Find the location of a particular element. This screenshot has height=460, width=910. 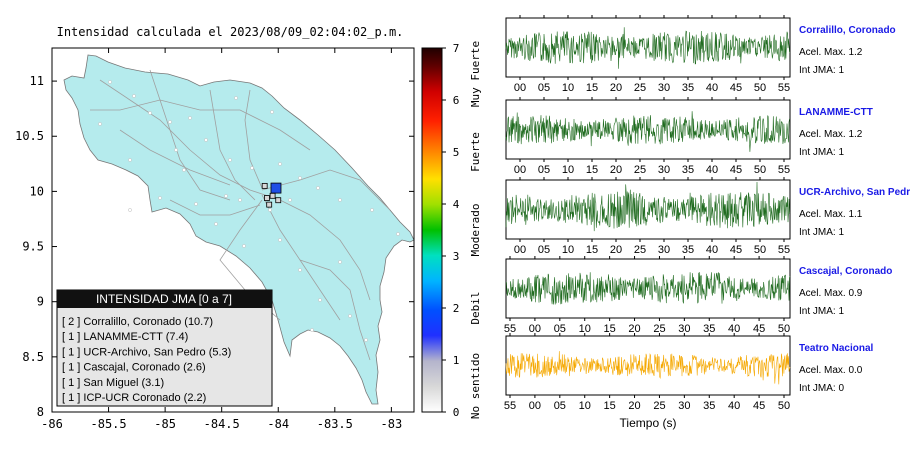

map-y-tick-label: 8 is located at coordinates (40, 412).